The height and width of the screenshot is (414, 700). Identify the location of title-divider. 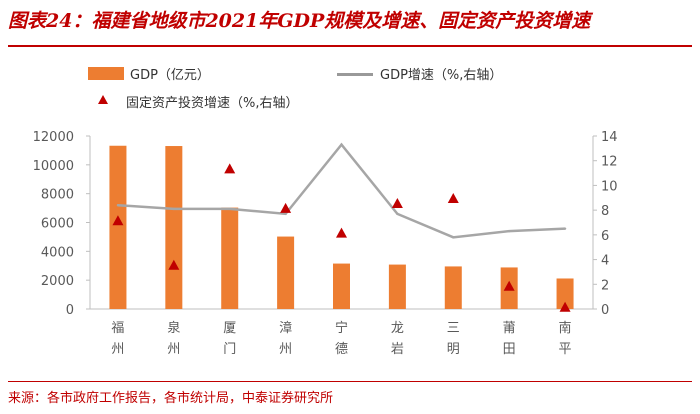
(350, 46).